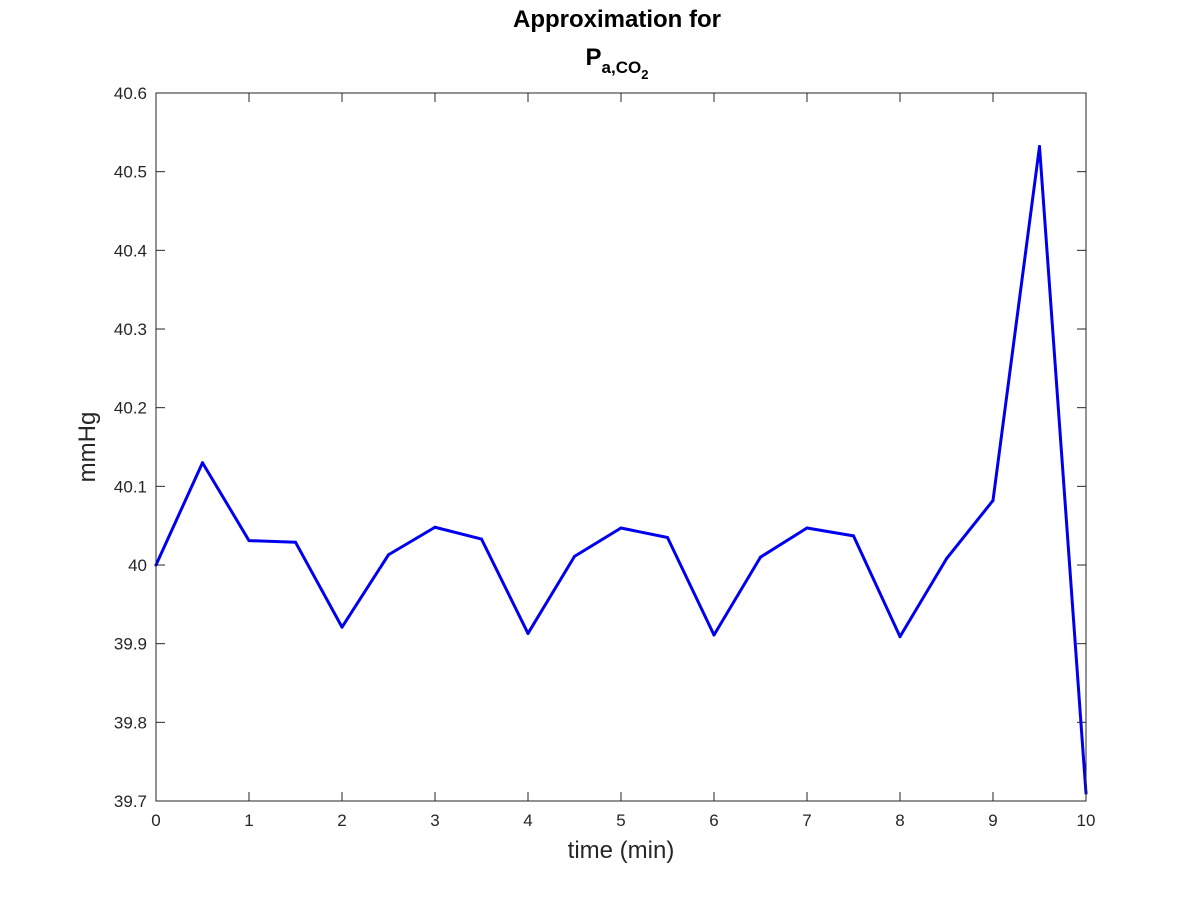  Describe the element at coordinates (130, 172) in the screenshot. I see `y-tick-label: 40.5` at that location.